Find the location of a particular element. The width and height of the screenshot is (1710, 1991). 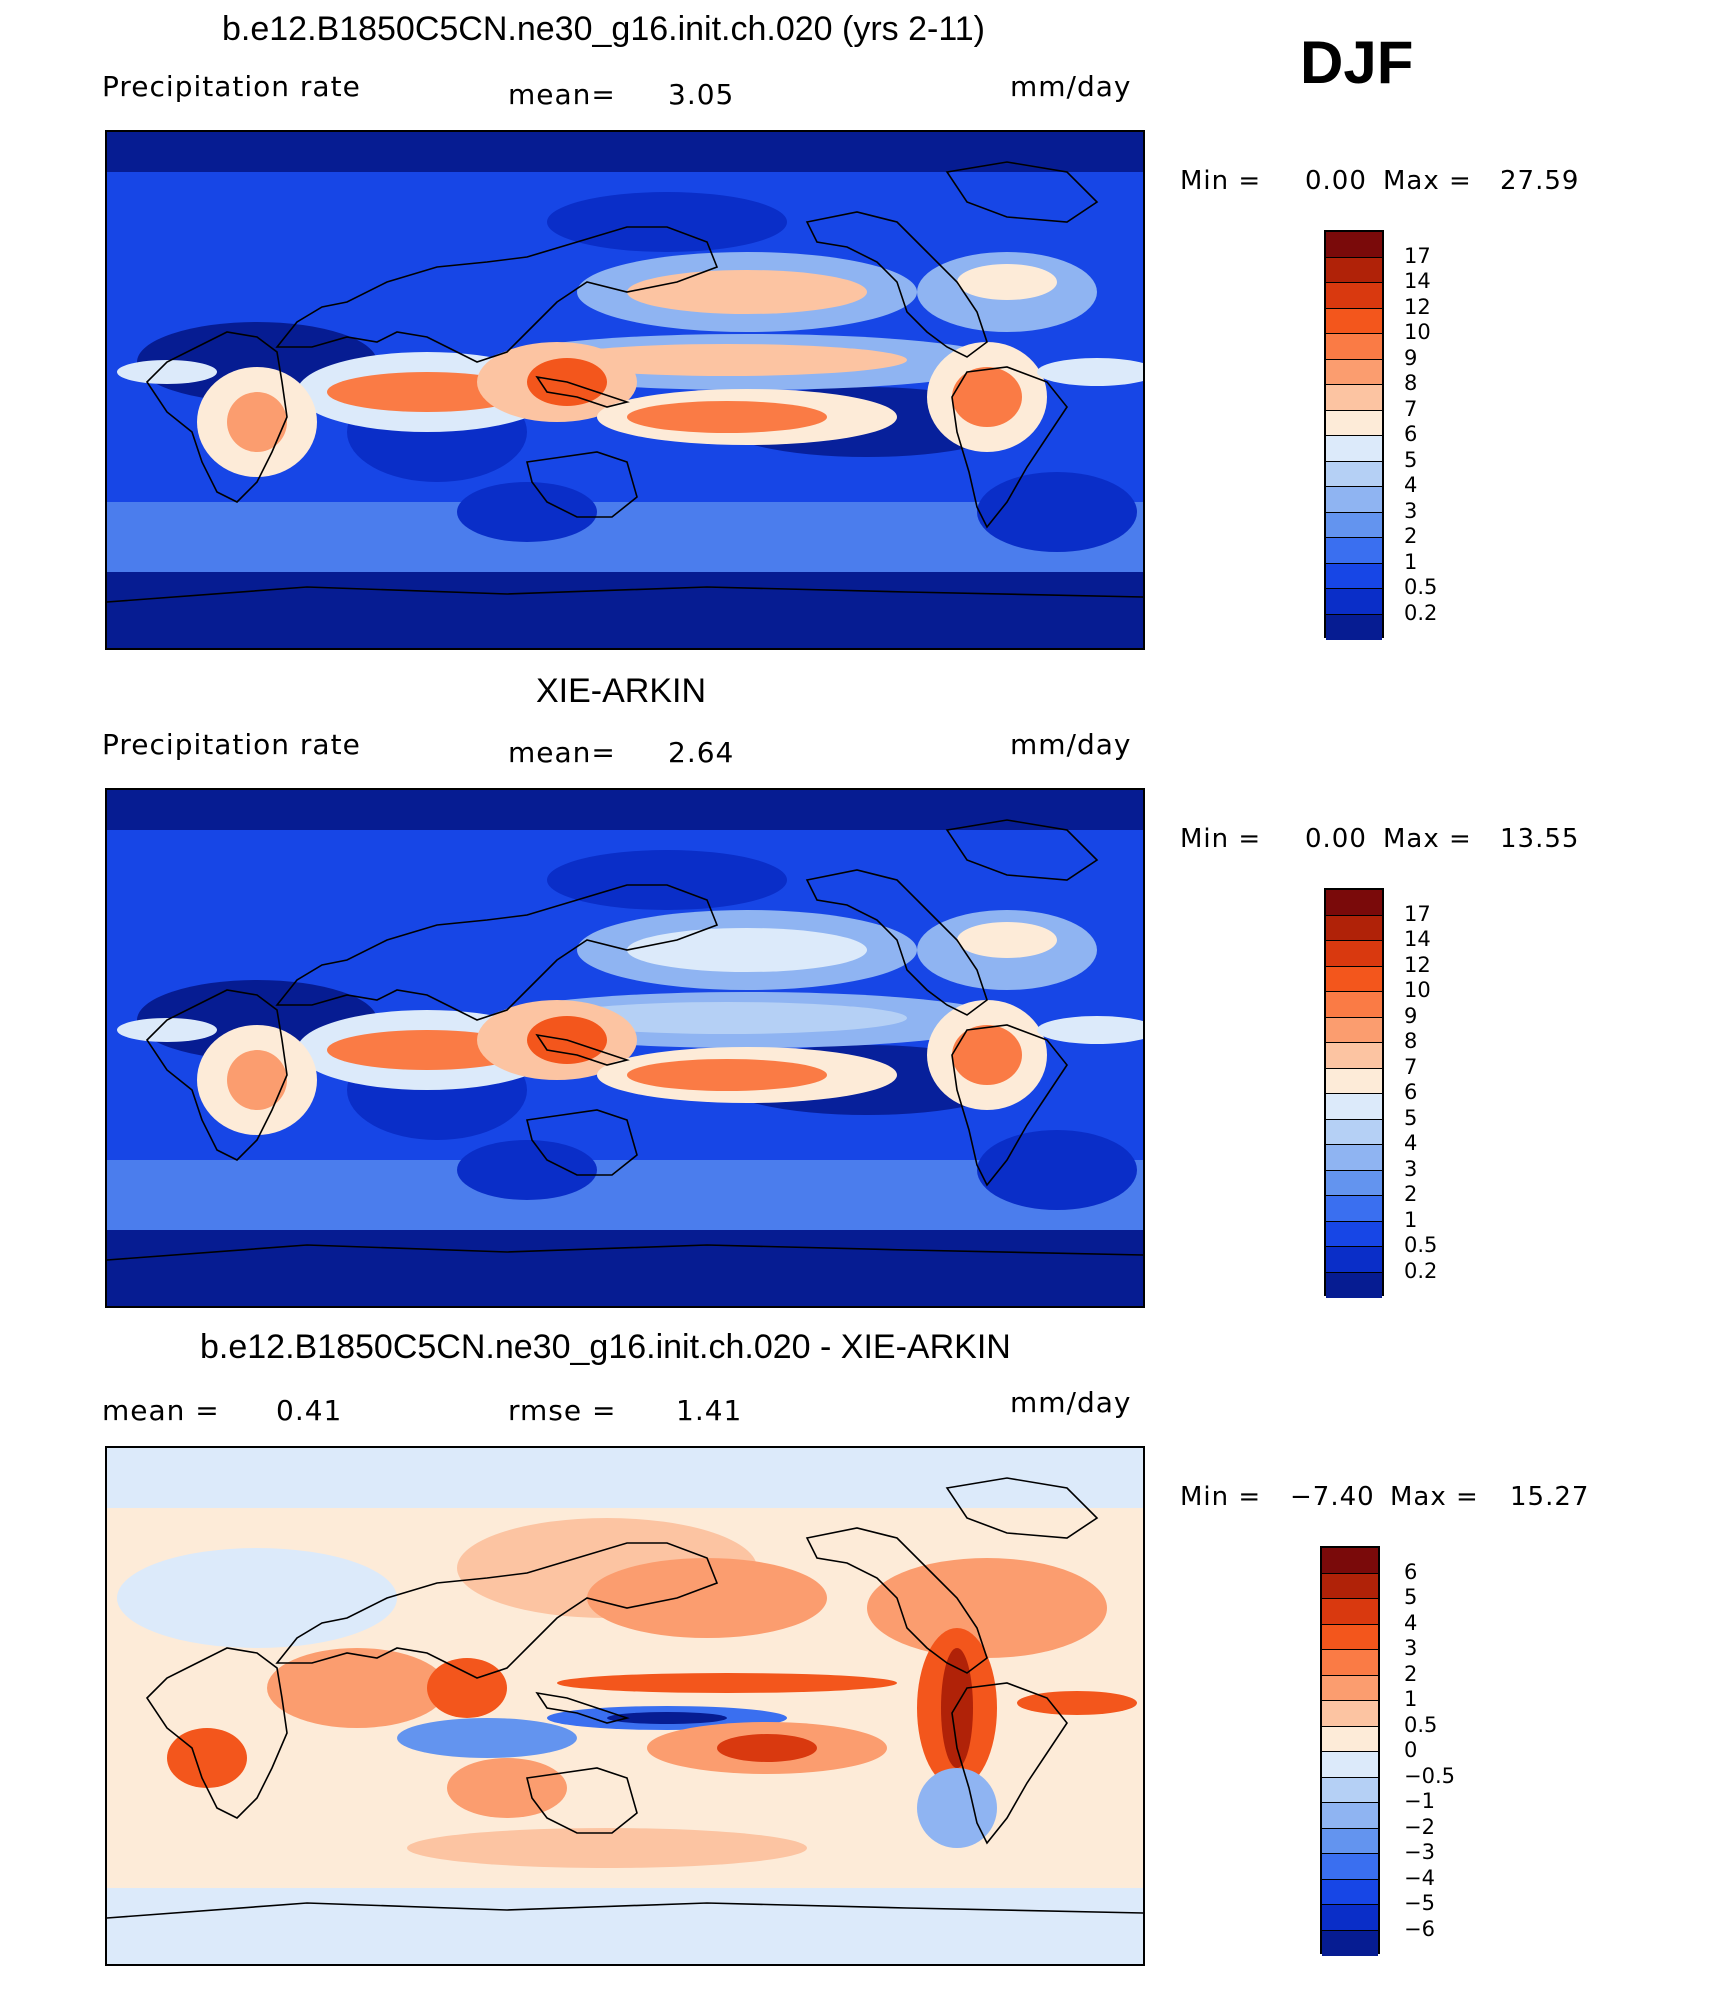

colorbar-label: 5 is located at coordinates (1411, 1597).